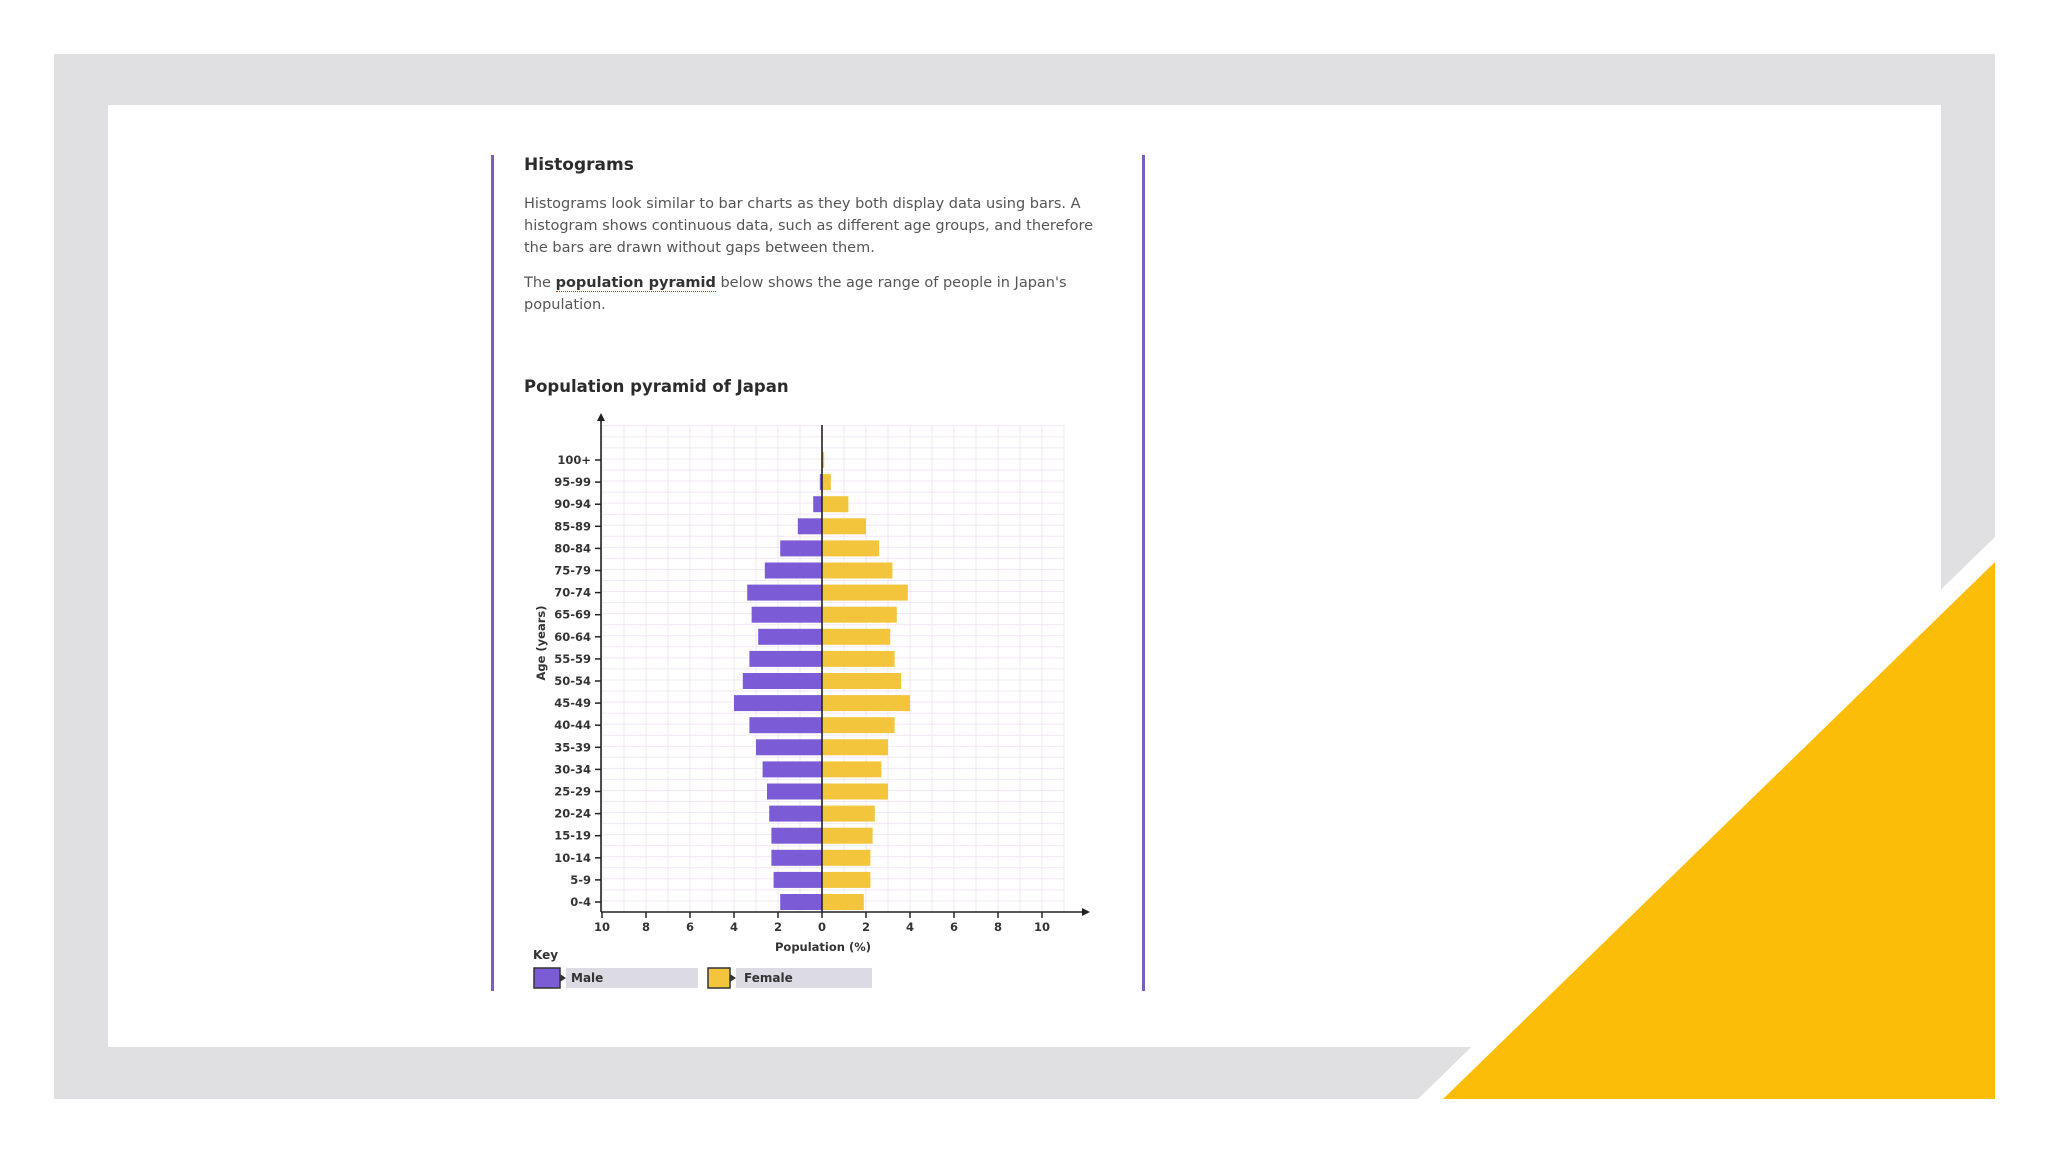 Image resolution: width=2048 pixels, height=1152 pixels. What do you see at coordinates (1086, 912) in the screenshot?
I see `x-axis-arrow` at bounding box center [1086, 912].